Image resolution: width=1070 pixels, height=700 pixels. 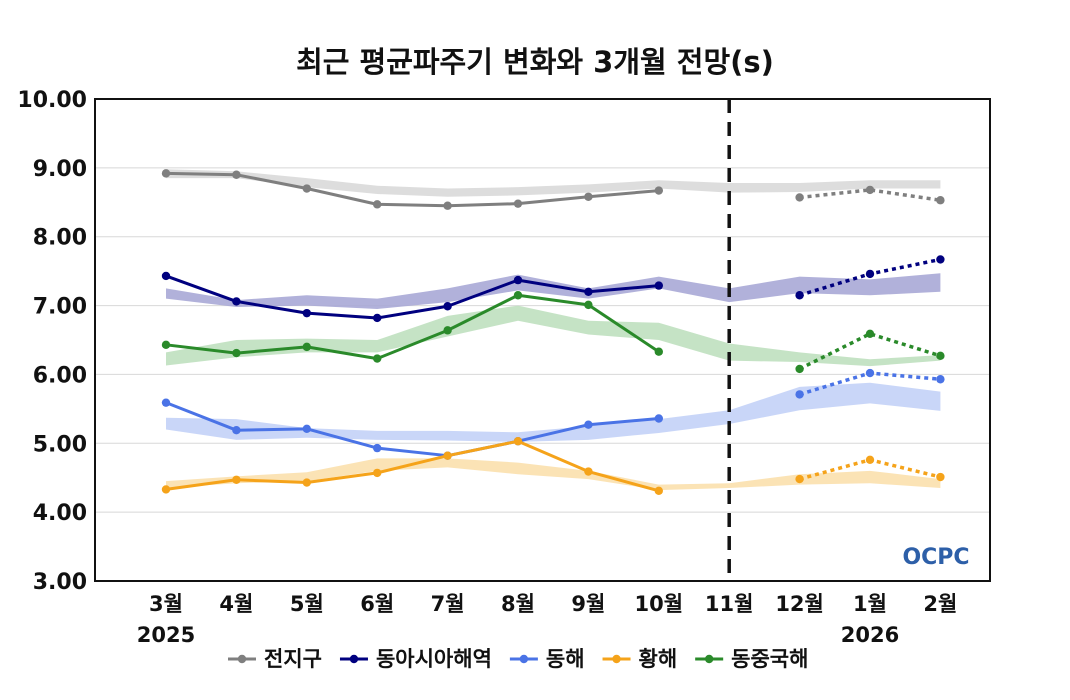 What do you see at coordinates (52, 341) in the screenshot?
I see `y-axis-ticks: 3.00 4.00 5.00 6.00 7.00 8.00 9.00 10.00` at bounding box center [52, 341].